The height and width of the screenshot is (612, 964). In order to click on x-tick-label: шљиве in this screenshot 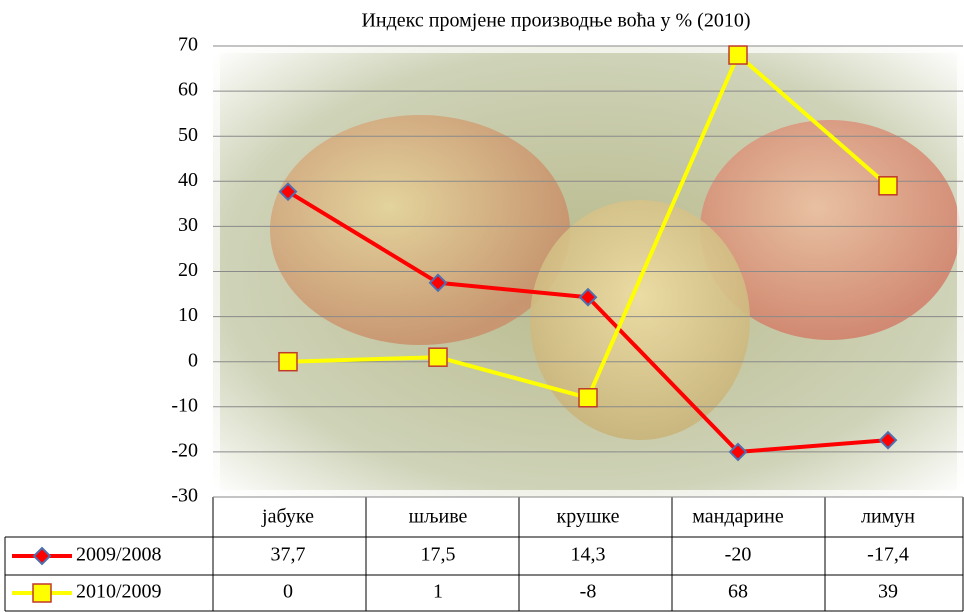, I will do `click(438, 517)`.